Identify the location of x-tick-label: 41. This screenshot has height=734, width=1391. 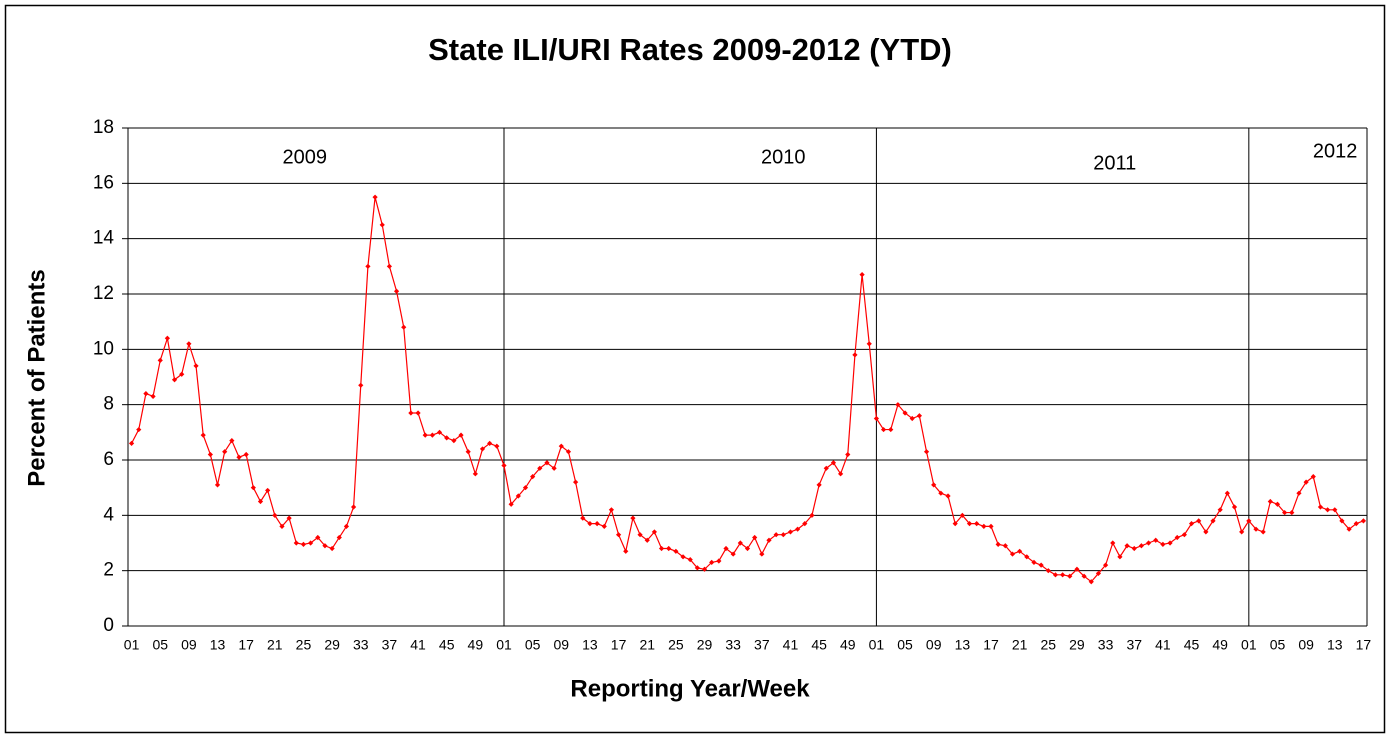
(1163, 645).